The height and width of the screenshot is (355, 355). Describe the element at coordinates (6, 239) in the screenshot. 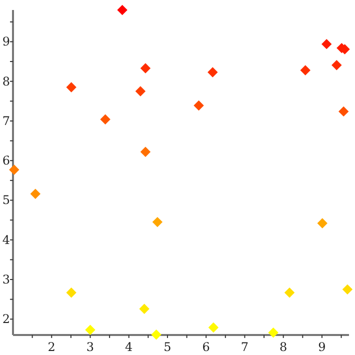

I see `y-tick-label: 4` at that location.